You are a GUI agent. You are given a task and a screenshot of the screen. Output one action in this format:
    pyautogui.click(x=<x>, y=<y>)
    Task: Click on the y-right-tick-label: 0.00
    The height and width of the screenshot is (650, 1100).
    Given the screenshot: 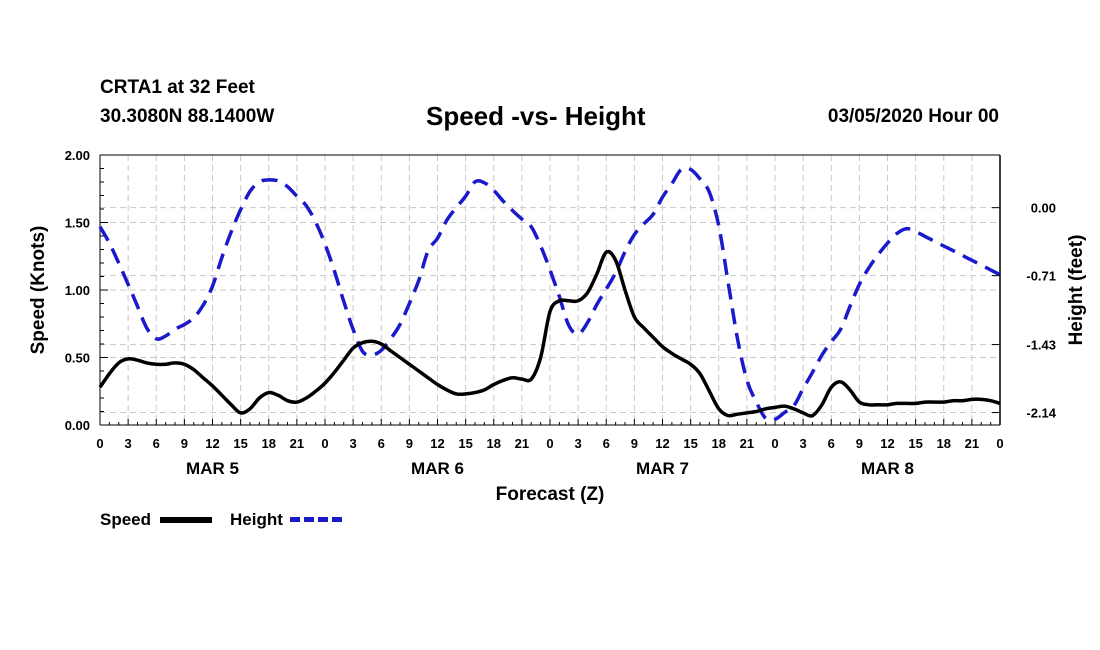 What is the action you would take?
    pyautogui.click(x=1043, y=208)
    